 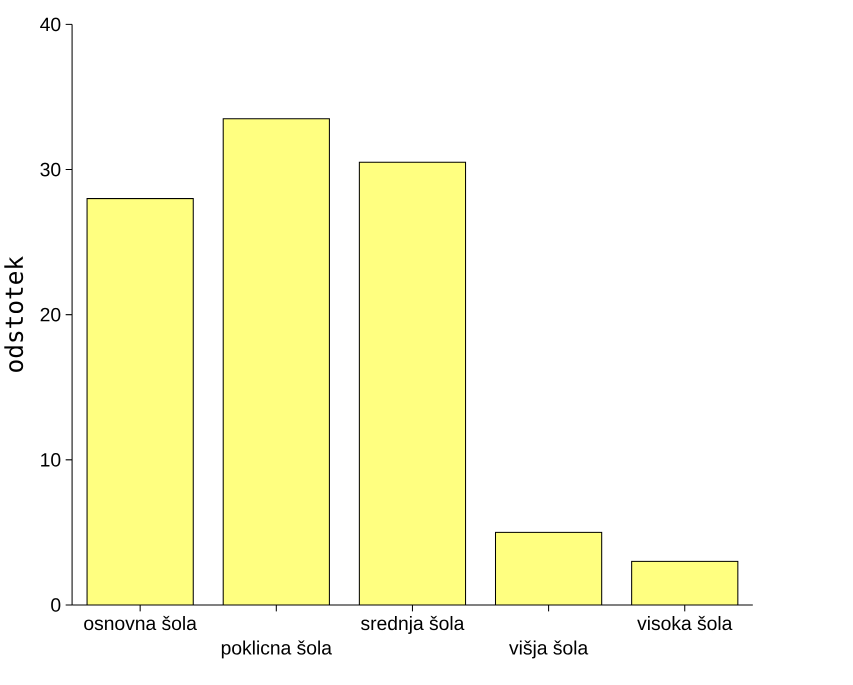 What do you see at coordinates (140, 623) in the screenshot?
I see `x-tick-label: osnovna šola` at bounding box center [140, 623].